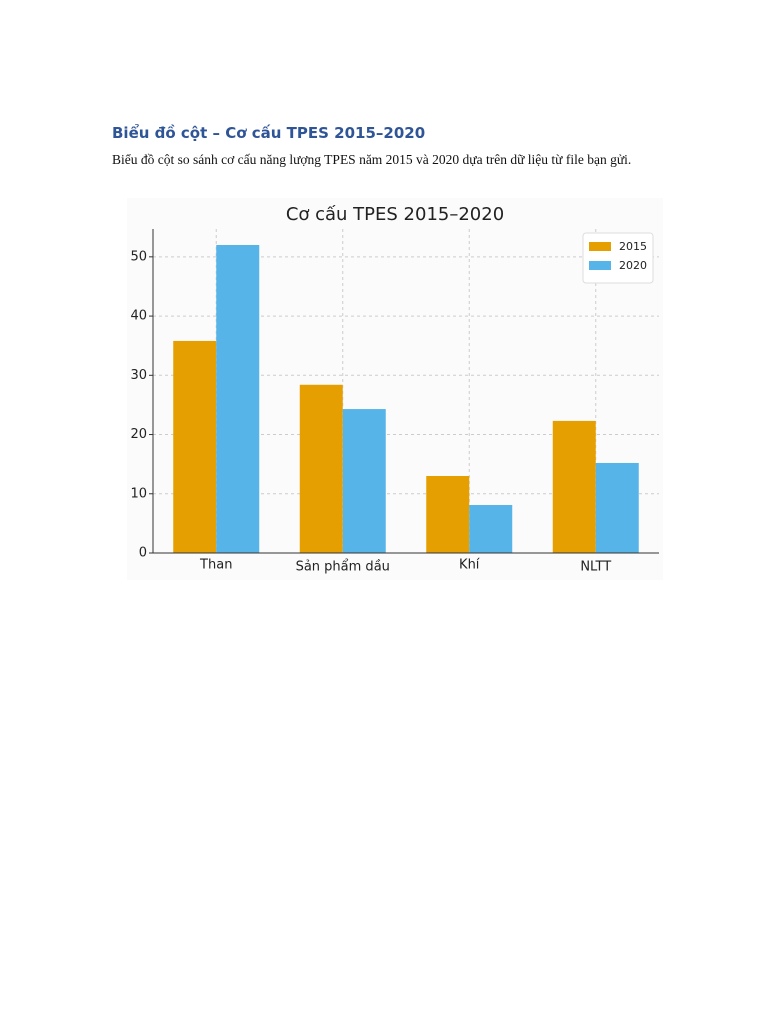  I want to click on chart-title: Cơ cấu TPES 2015–2020, so click(395, 214).